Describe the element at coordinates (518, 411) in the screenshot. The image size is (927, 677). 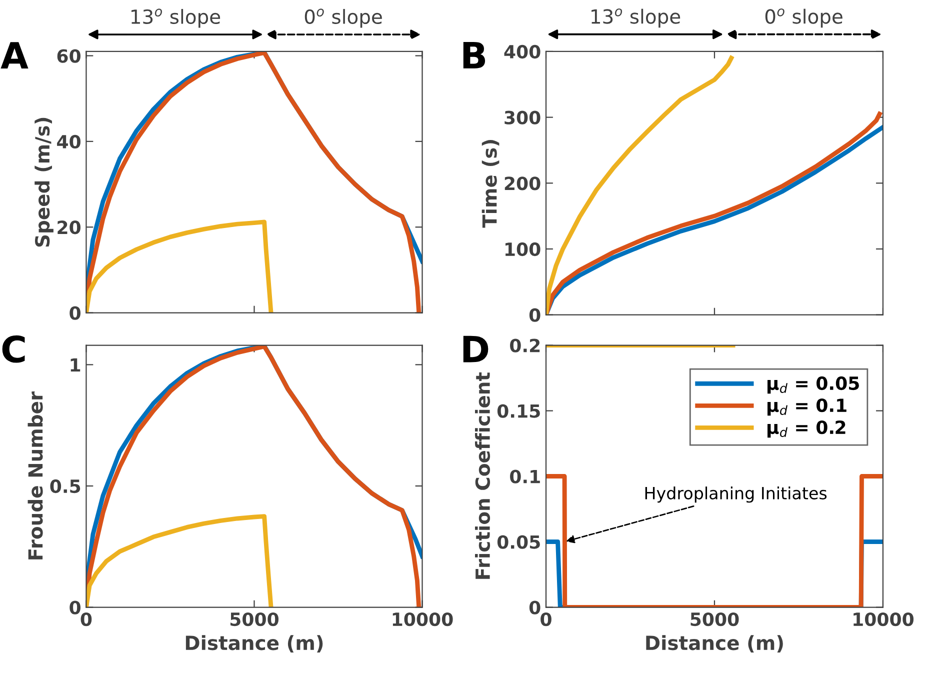
I see `y-tick-label: 0.15` at that location.